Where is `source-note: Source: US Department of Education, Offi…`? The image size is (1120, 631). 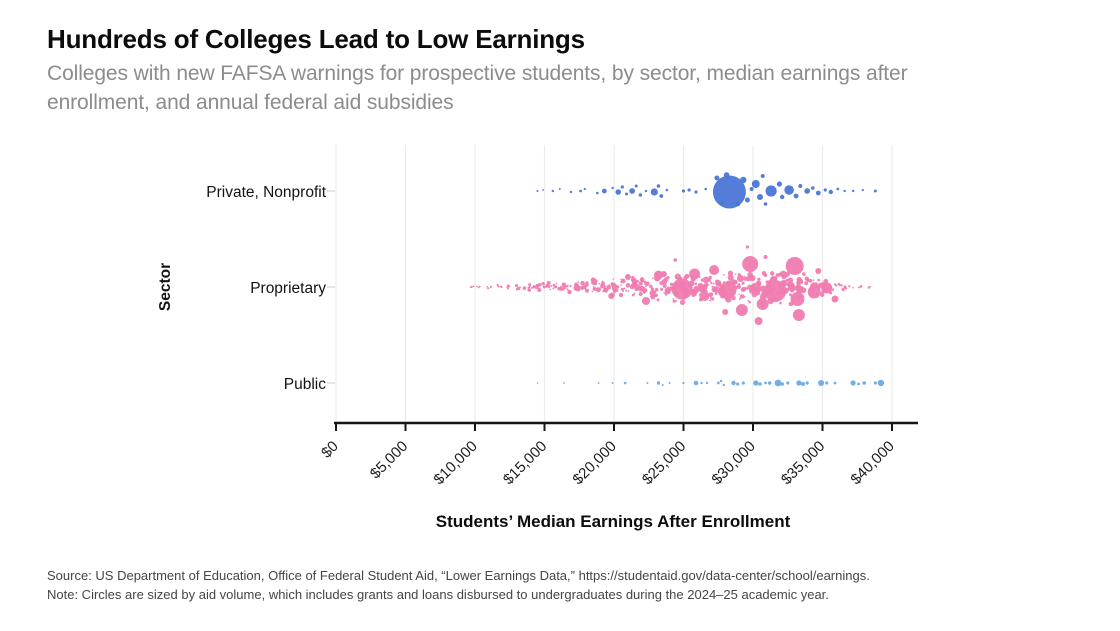
source-note: Source: US Department of Education, Offi… is located at coordinates (458, 575).